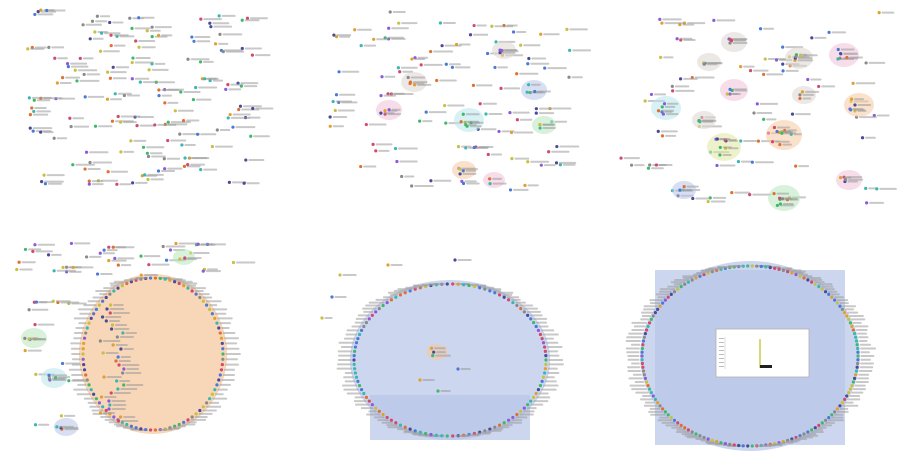 This screenshot has height=470, width=899. Describe the element at coordinates (469, 120) in the screenshot. I see `cluster-hull` at that location.